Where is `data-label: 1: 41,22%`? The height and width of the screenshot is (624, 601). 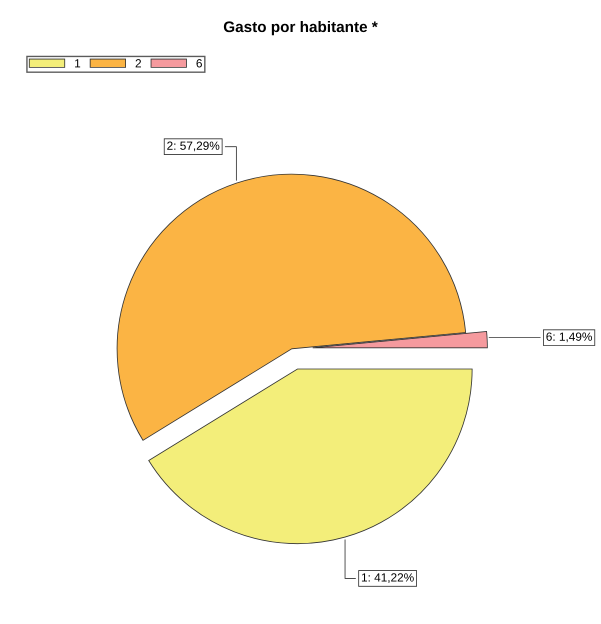
data-label: 1: 41,22% is located at coordinates (388, 578).